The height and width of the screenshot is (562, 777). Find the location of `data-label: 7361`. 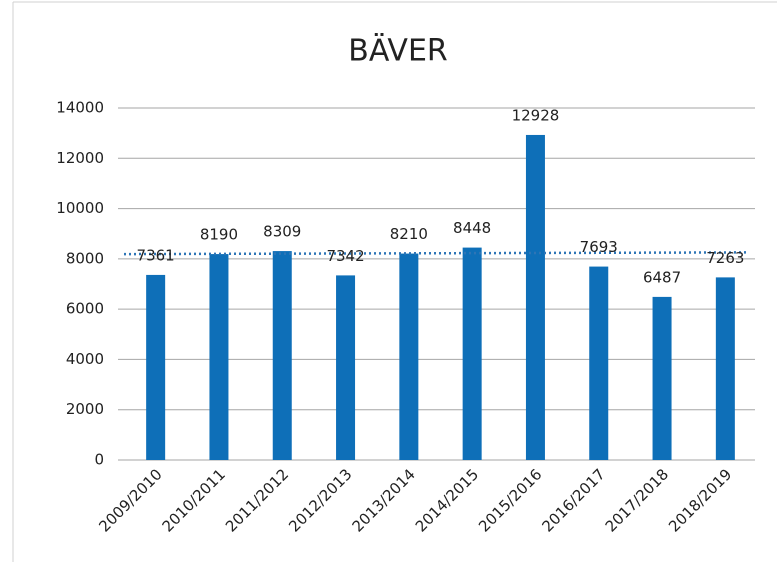

data-label: 7361 is located at coordinates (156, 255).